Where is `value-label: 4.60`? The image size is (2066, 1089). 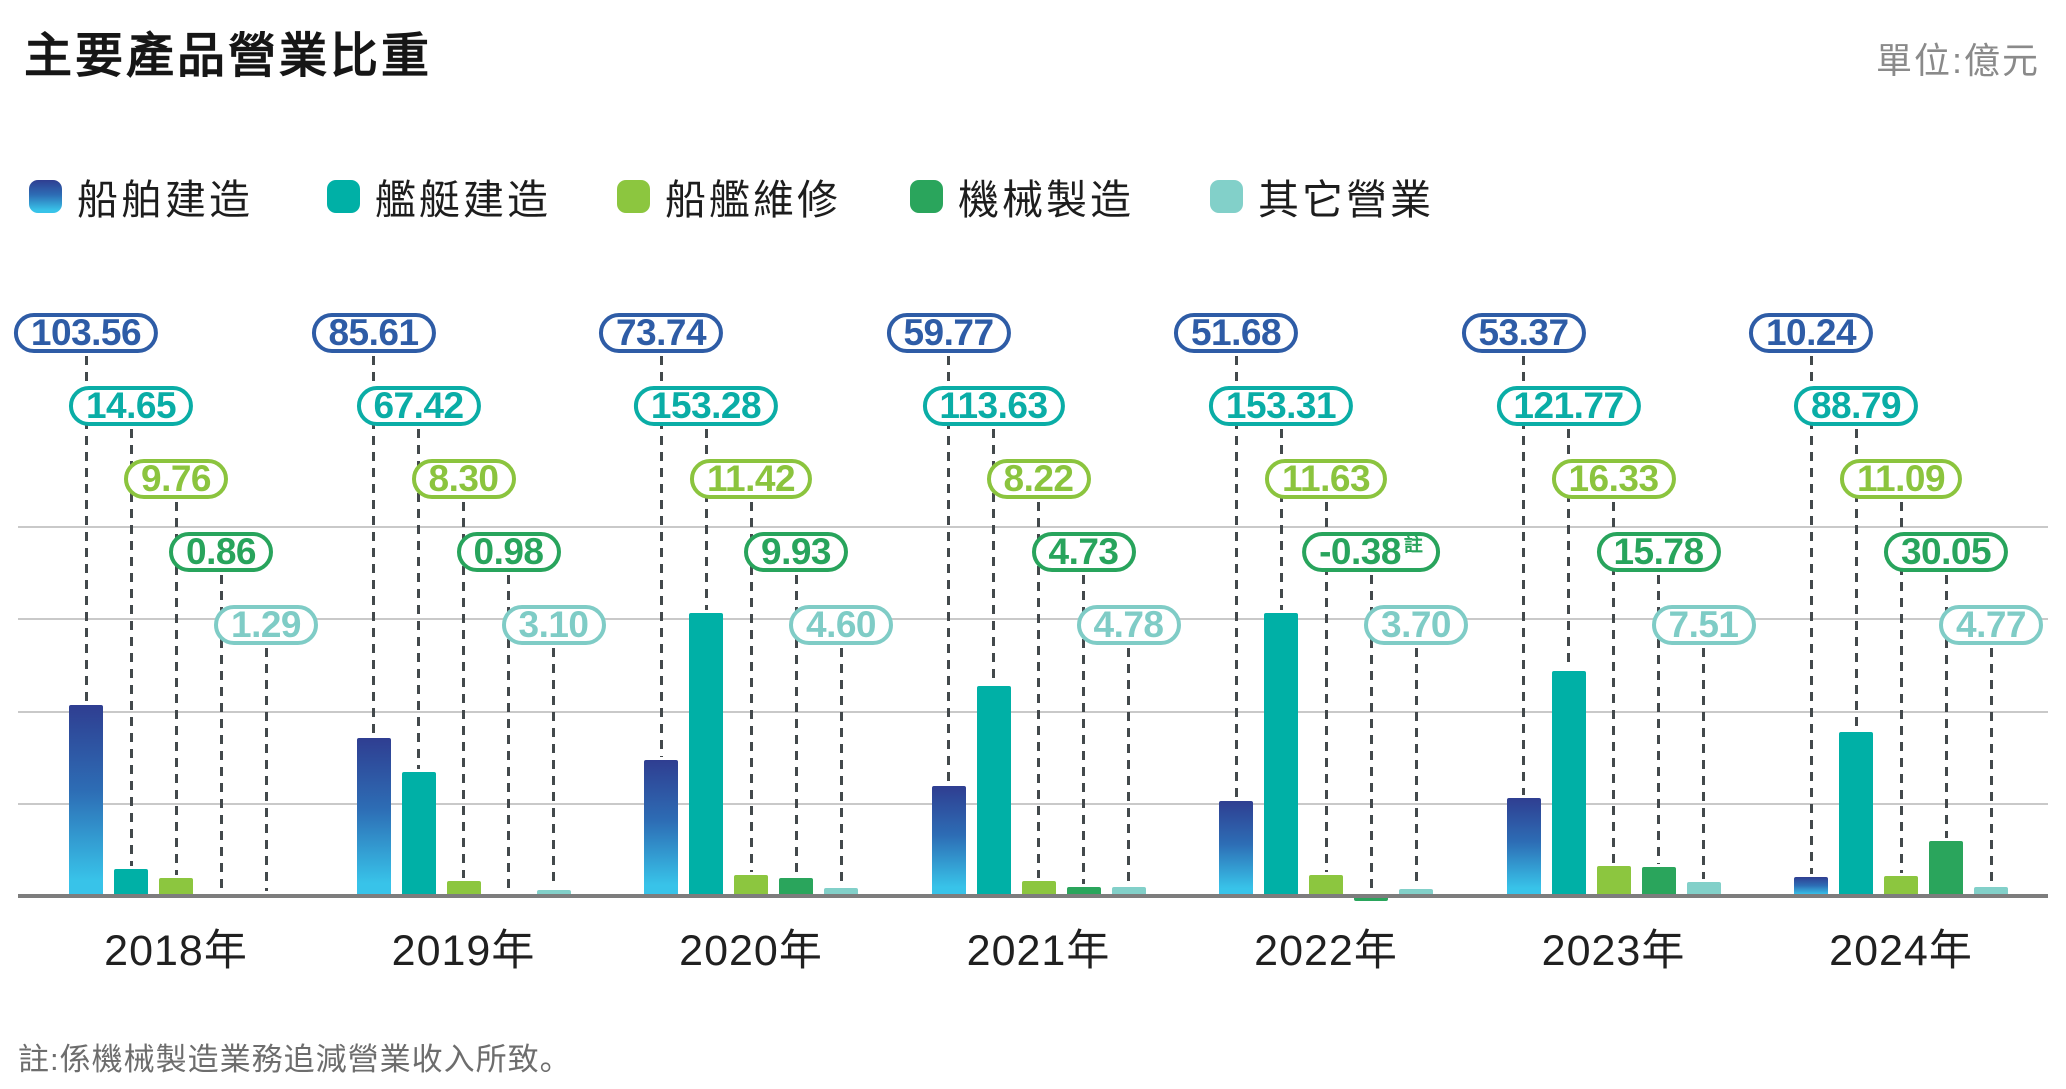 value-label: 4.60 is located at coordinates (841, 624).